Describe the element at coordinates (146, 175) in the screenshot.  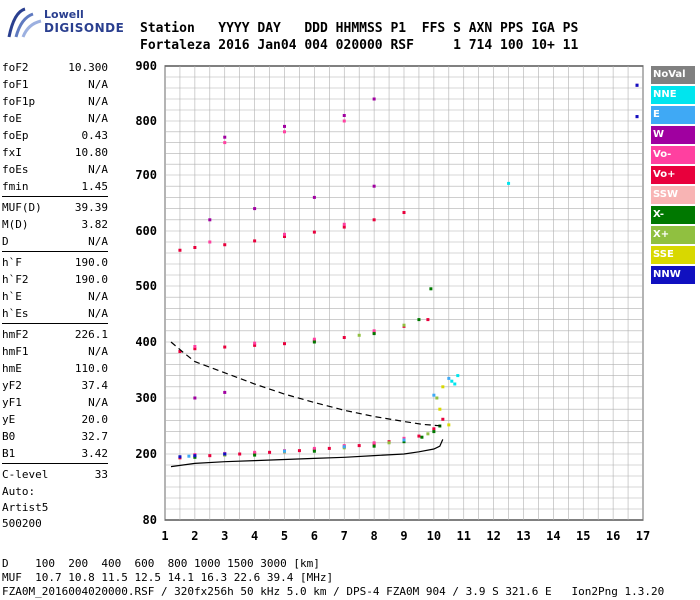
I see `y-tick-label: 700` at that location.